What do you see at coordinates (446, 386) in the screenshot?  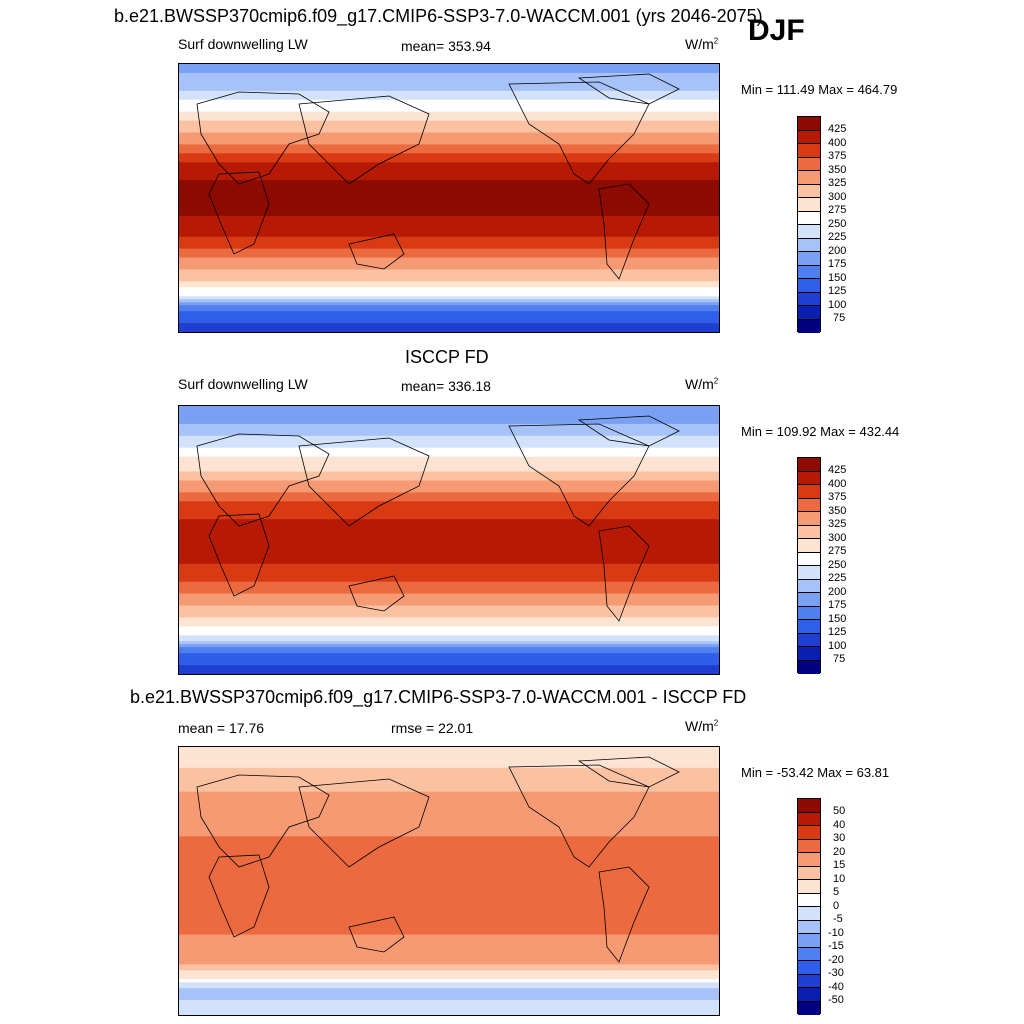 I see `panel2-mean: mean= 336.18` at bounding box center [446, 386].